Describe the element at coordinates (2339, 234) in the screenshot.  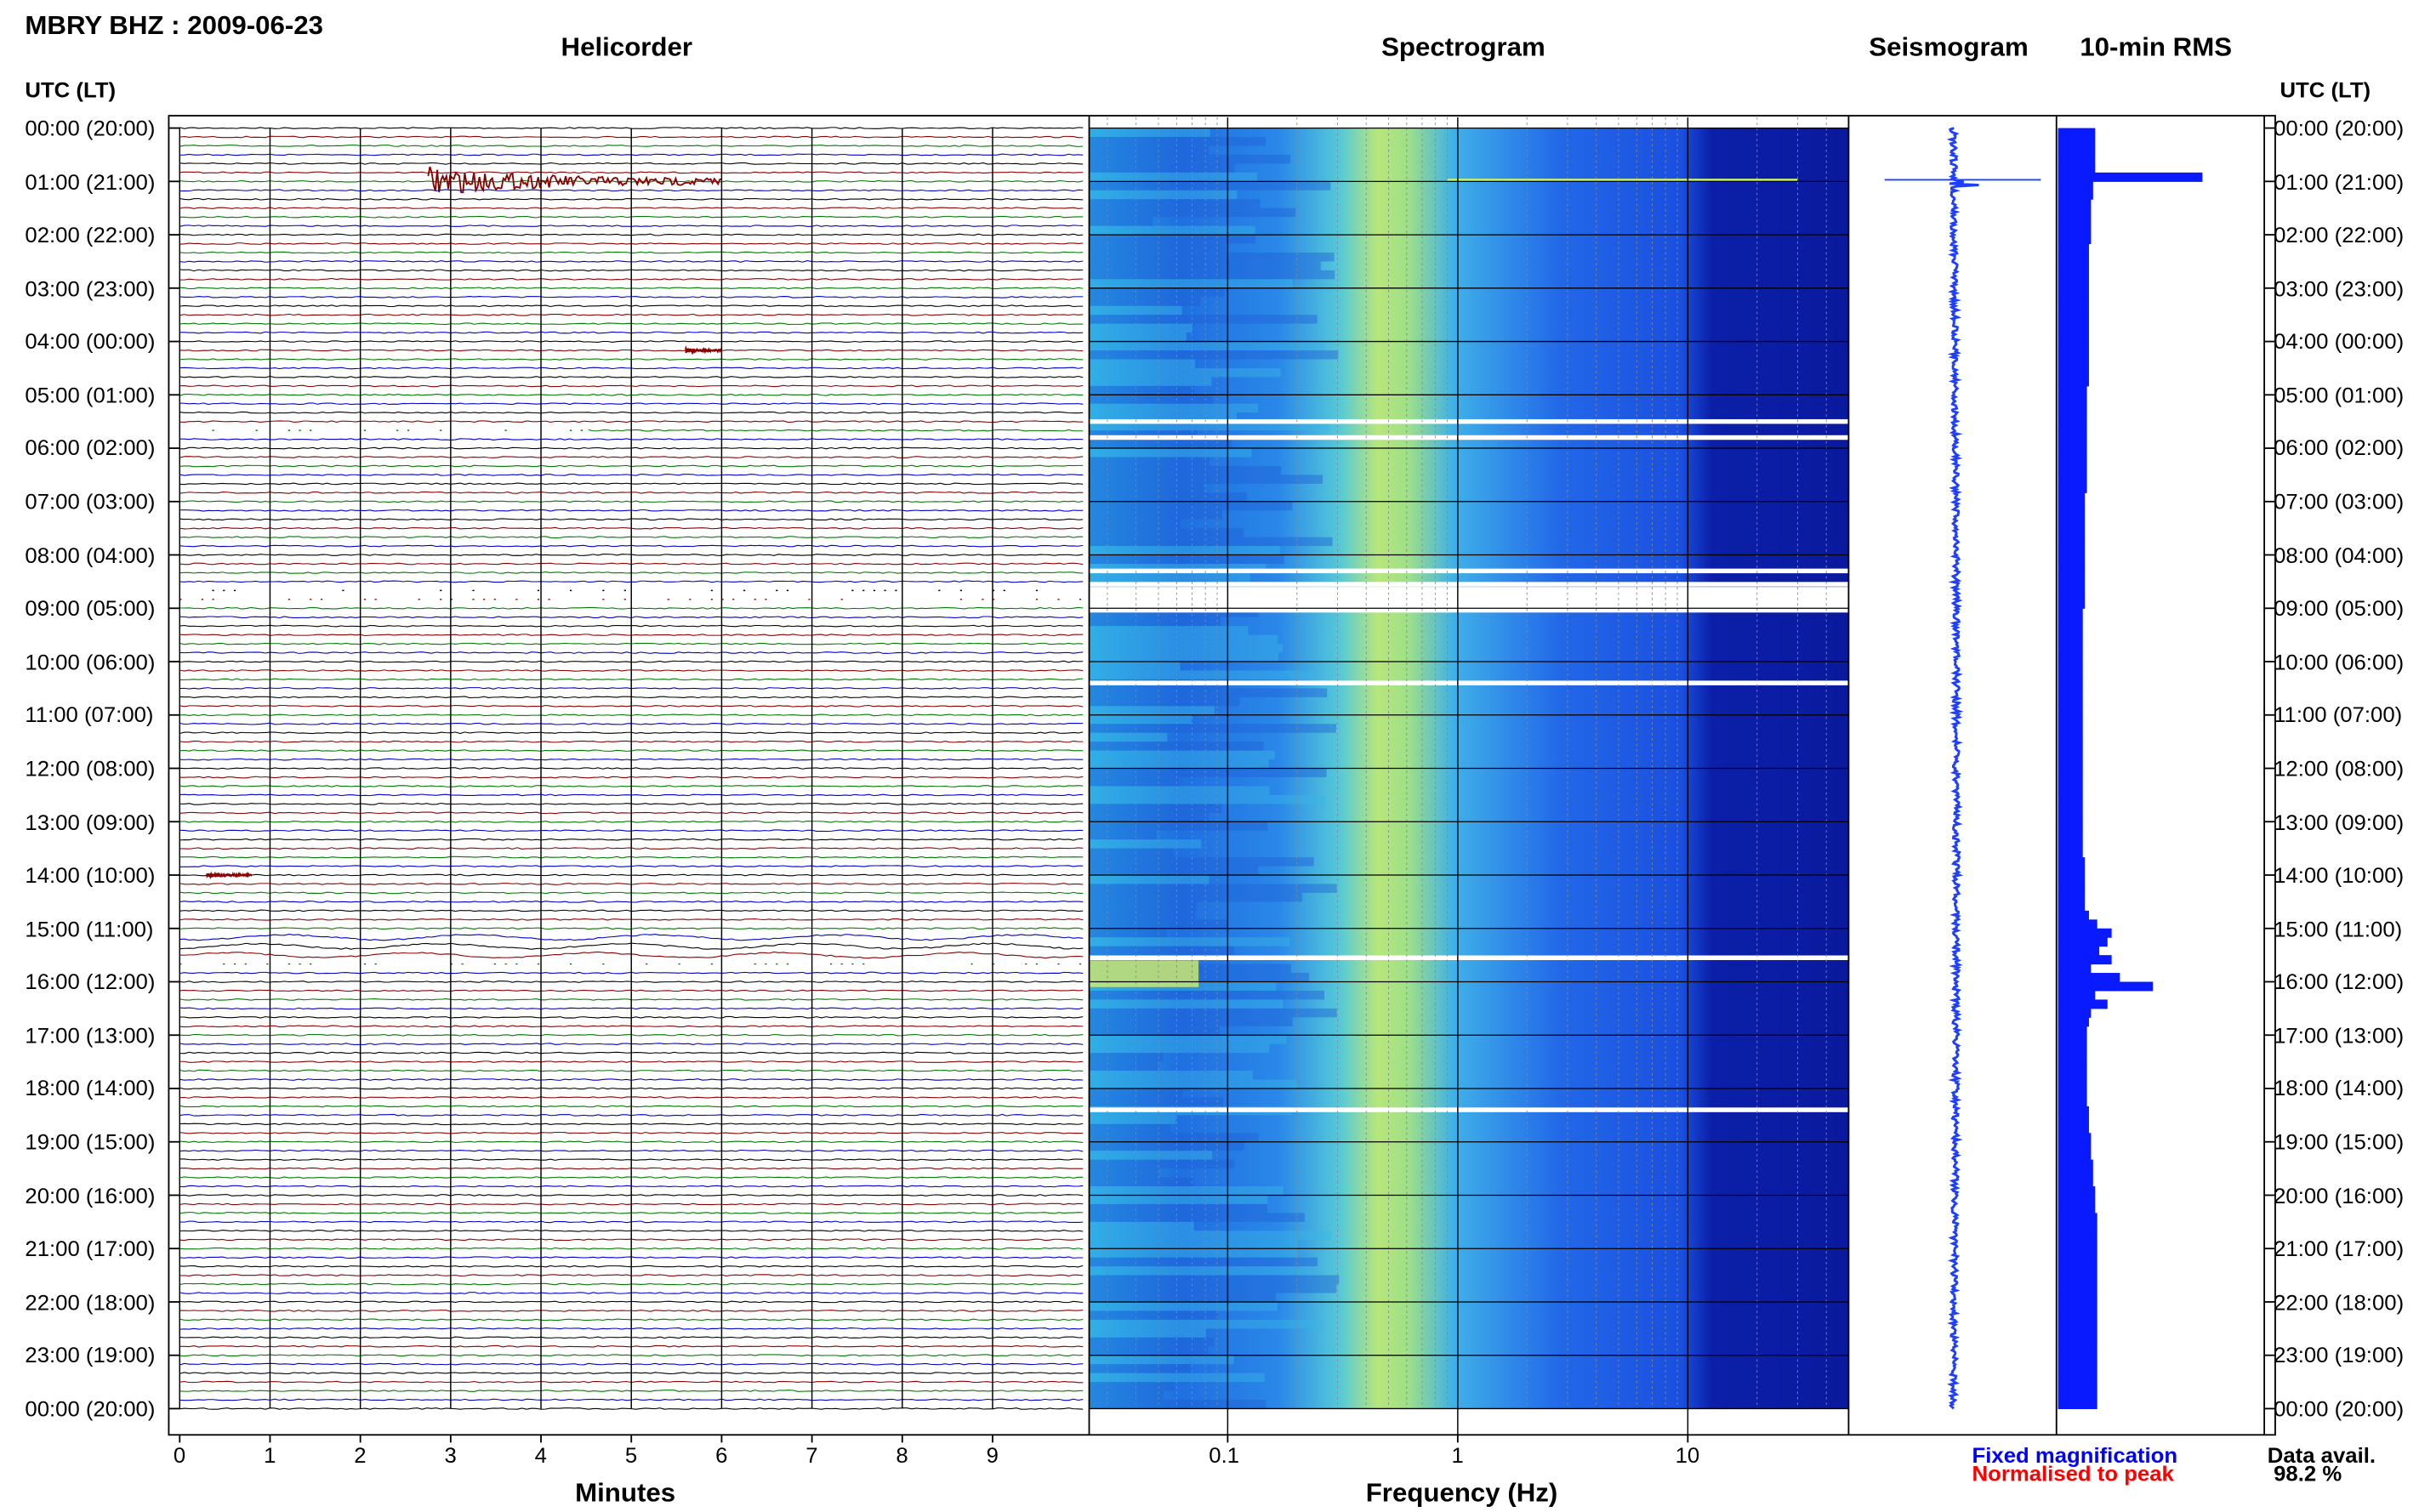
I see `time-label-right: 02:00 (22:00)` at that location.